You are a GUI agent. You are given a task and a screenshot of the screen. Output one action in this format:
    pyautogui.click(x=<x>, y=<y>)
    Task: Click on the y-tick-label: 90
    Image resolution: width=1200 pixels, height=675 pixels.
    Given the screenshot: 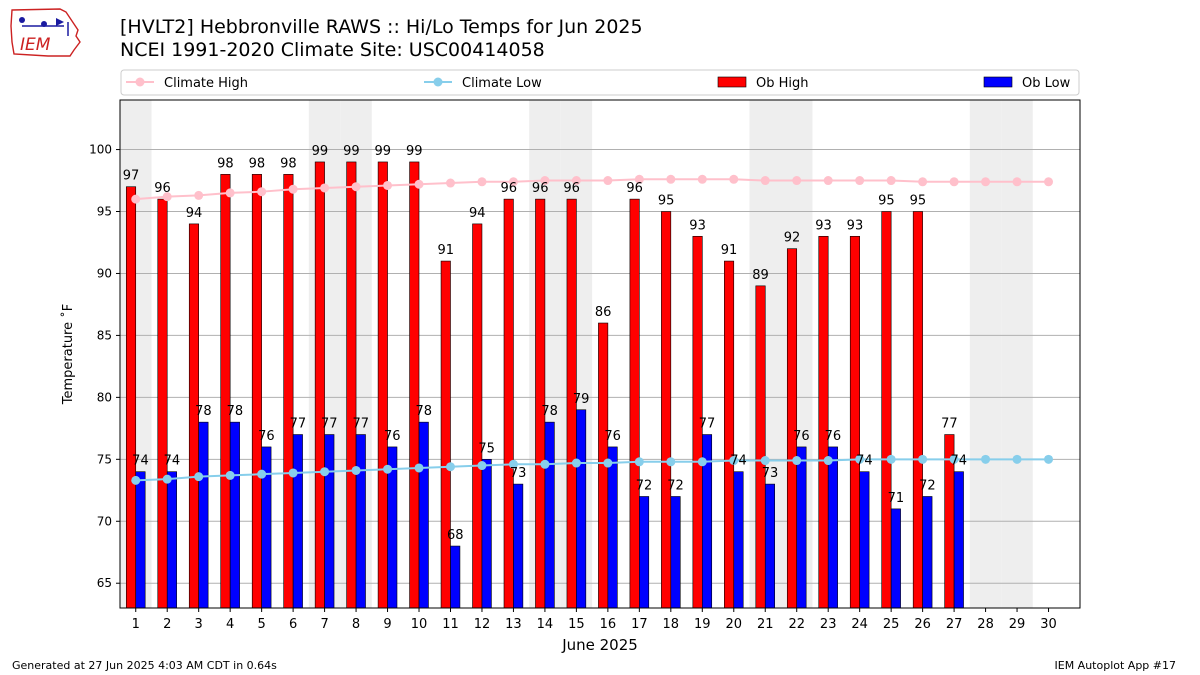 What is the action you would take?
    pyautogui.click(x=104, y=273)
    